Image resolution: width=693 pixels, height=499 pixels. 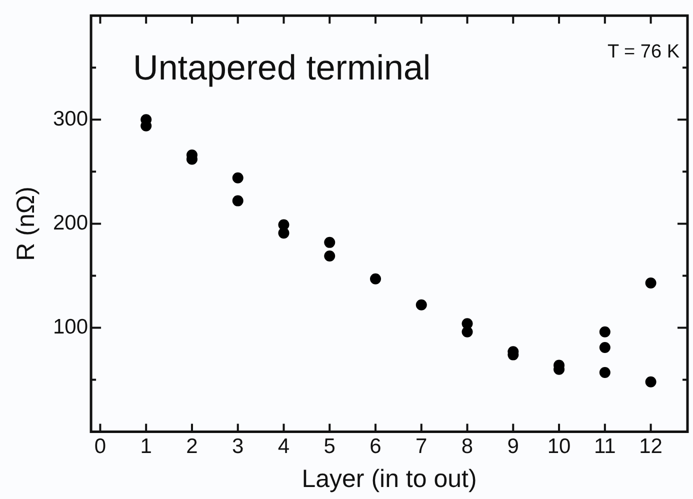 What do you see at coordinates (605, 446) in the screenshot?
I see `x-tick-label: 11` at bounding box center [605, 446].